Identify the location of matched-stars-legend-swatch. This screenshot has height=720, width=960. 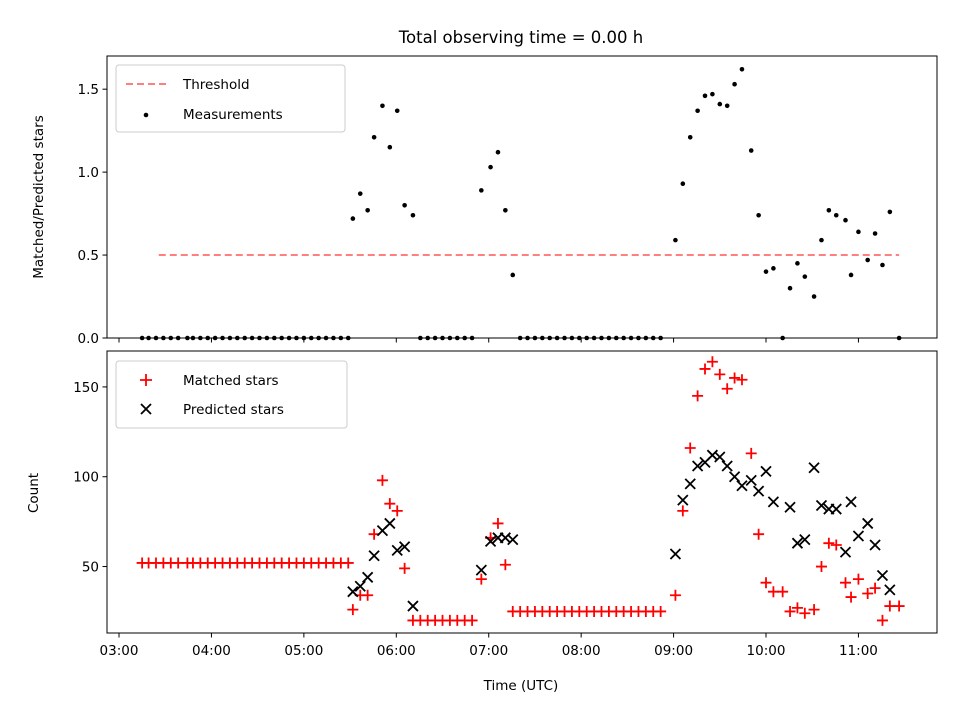
(146, 380).